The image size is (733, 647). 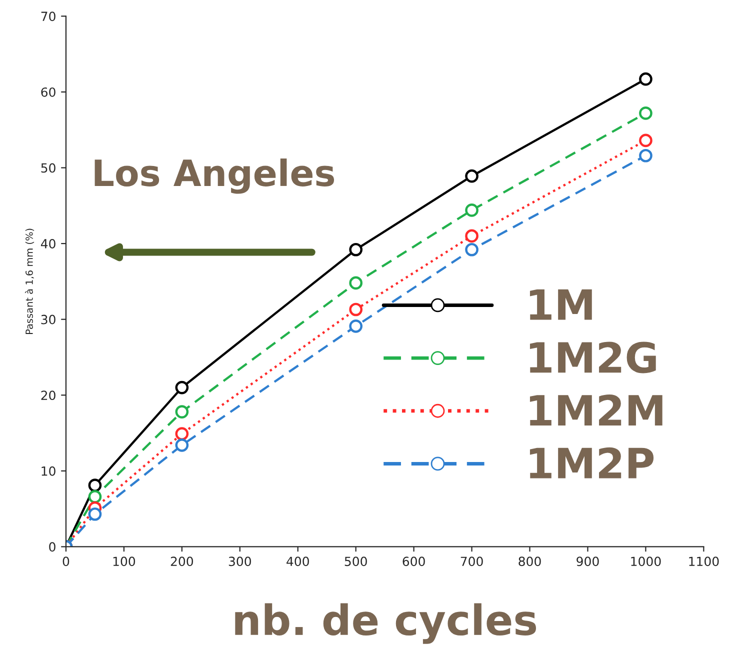 What do you see at coordinates (593, 358) in the screenshot?
I see `legend-label: 1M2G` at bounding box center [593, 358].